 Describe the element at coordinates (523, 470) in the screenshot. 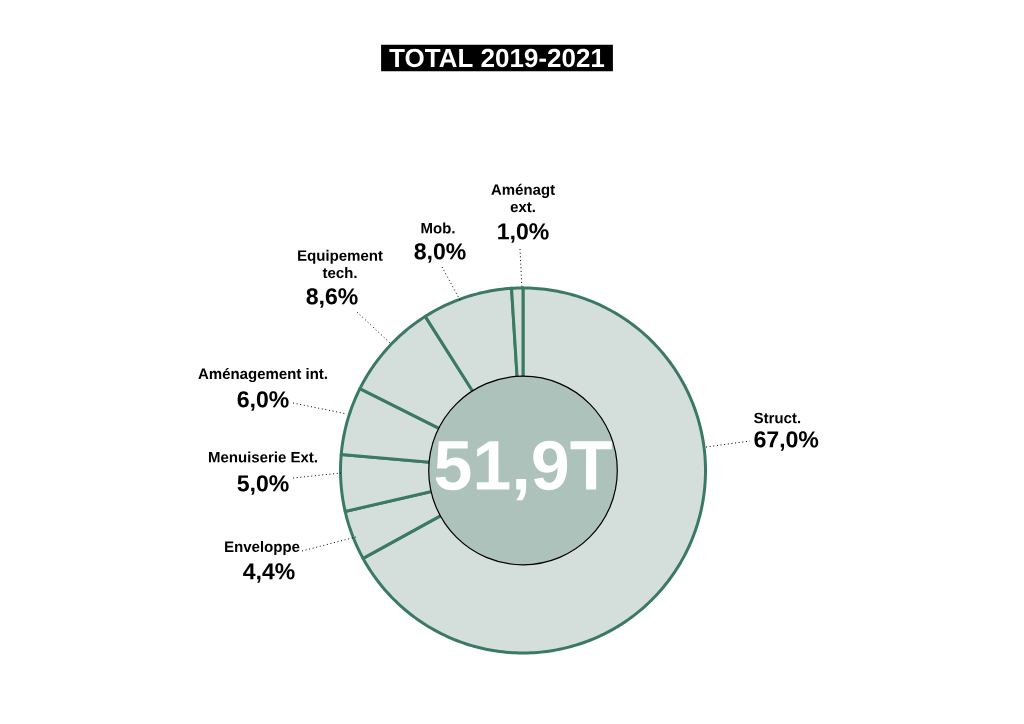

I see `text: 51,9T` at that location.